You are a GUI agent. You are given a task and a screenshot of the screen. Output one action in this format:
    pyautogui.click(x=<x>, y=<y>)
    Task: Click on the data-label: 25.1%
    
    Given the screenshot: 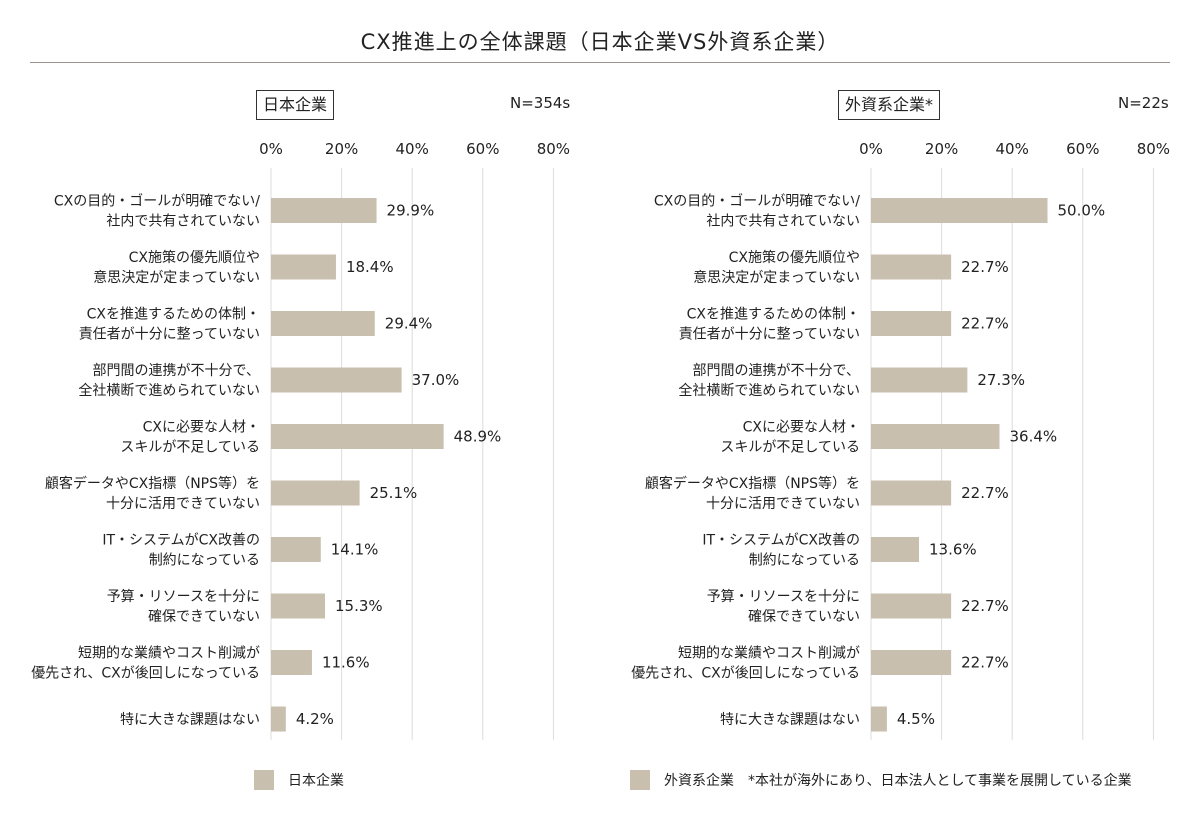 What is the action you would take?
    pyautogui.click(x=394, y=493)
    